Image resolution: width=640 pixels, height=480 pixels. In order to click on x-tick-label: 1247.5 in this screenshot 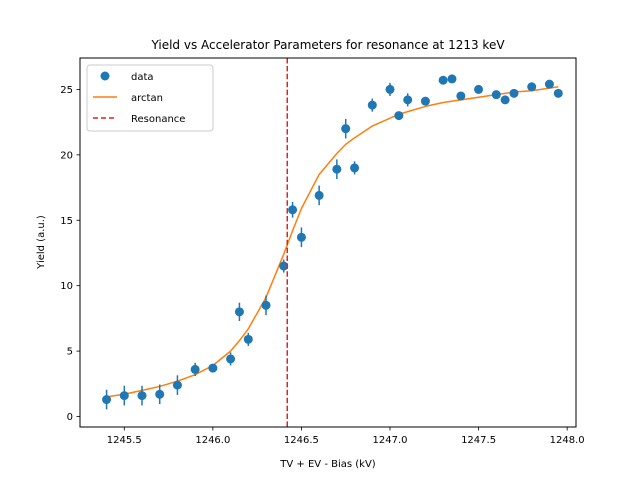, I will do `click(478, 440)`.